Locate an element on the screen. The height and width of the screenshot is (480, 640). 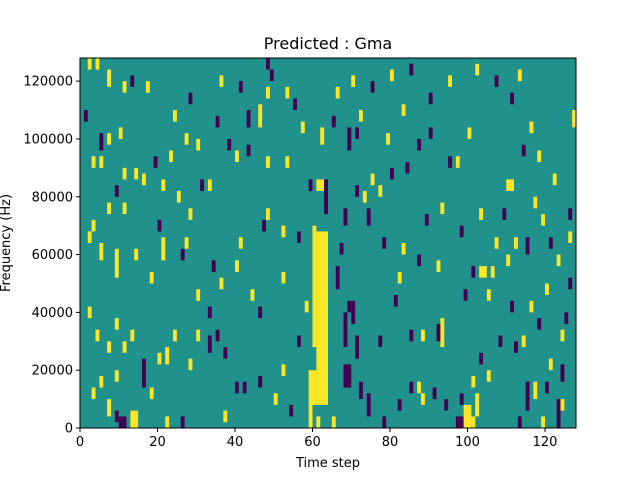
x-axis: 0 20 40 60 80 100 120 is located at coordinates (317, 439).